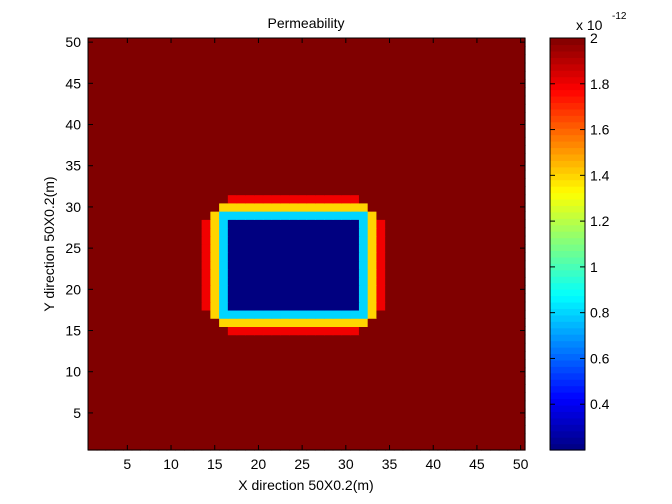 This screenshot has width=672, height=504. I want to click on colorbar-frame, so click(567, 244).